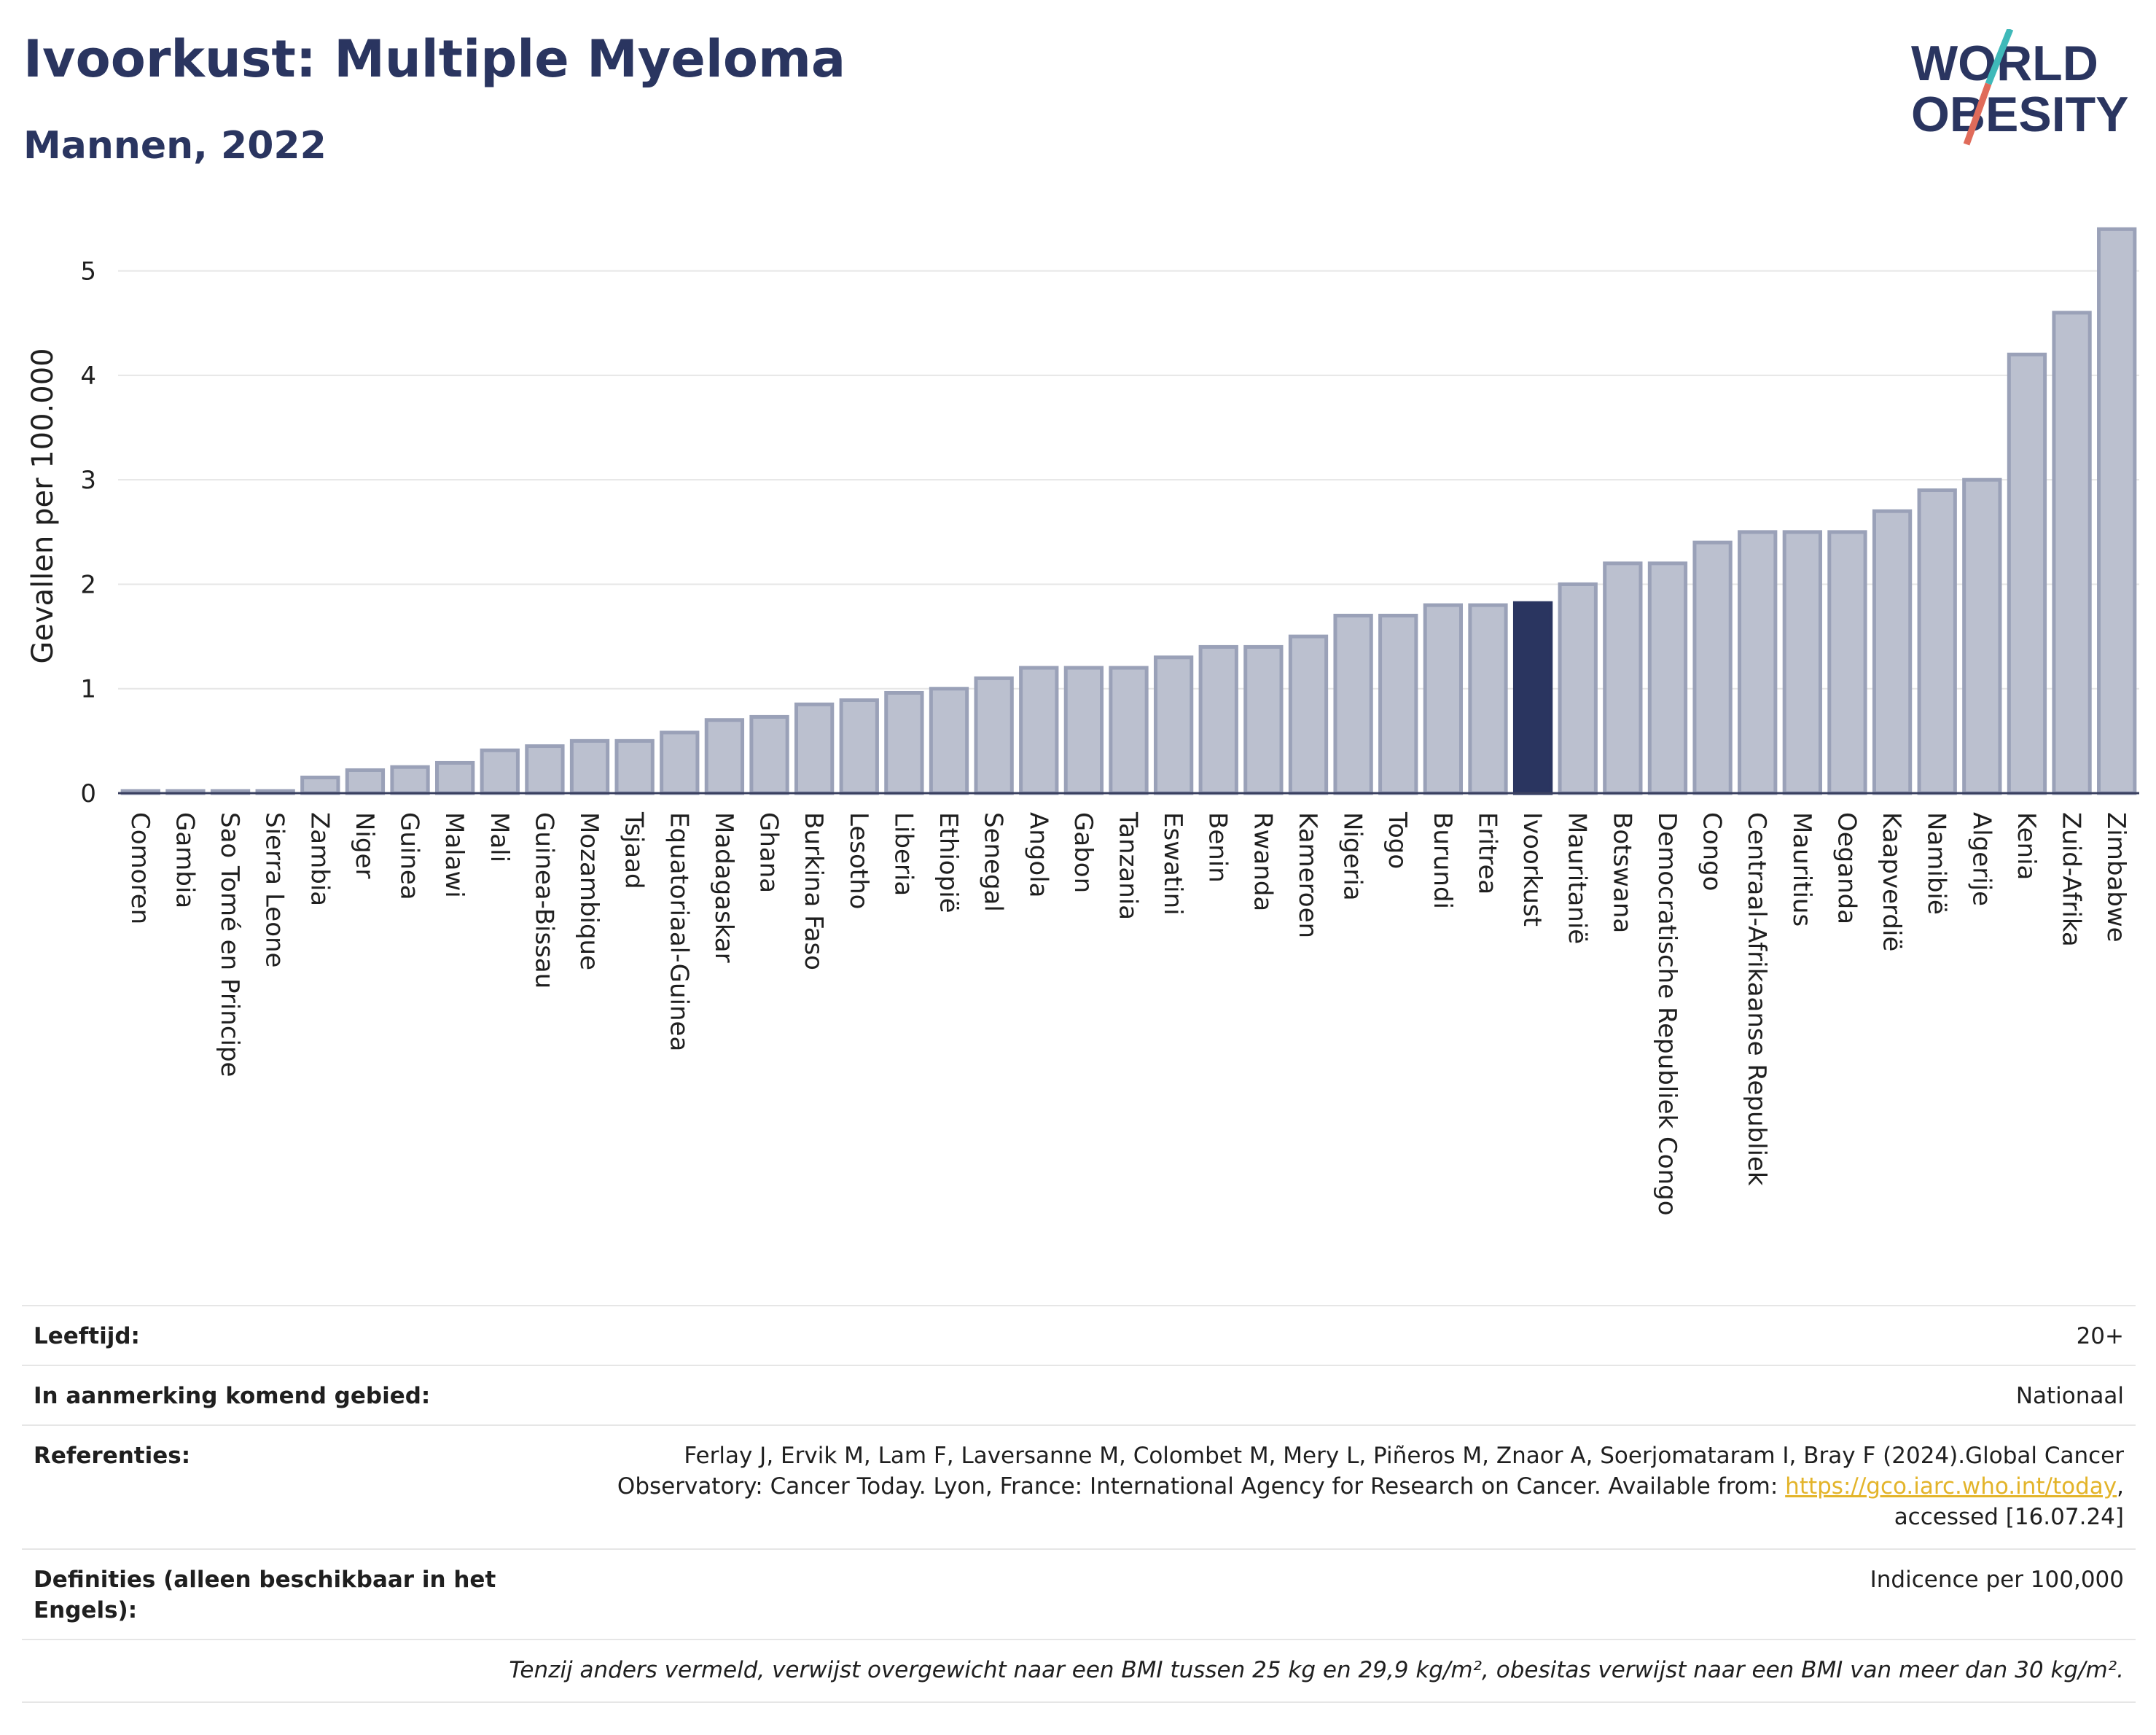  What do you see at coordinates (1667, 1014) in the screenshot?
I see `x-tick-label: Democratische Republiek Congo` at bounding box center [1667, 1014].